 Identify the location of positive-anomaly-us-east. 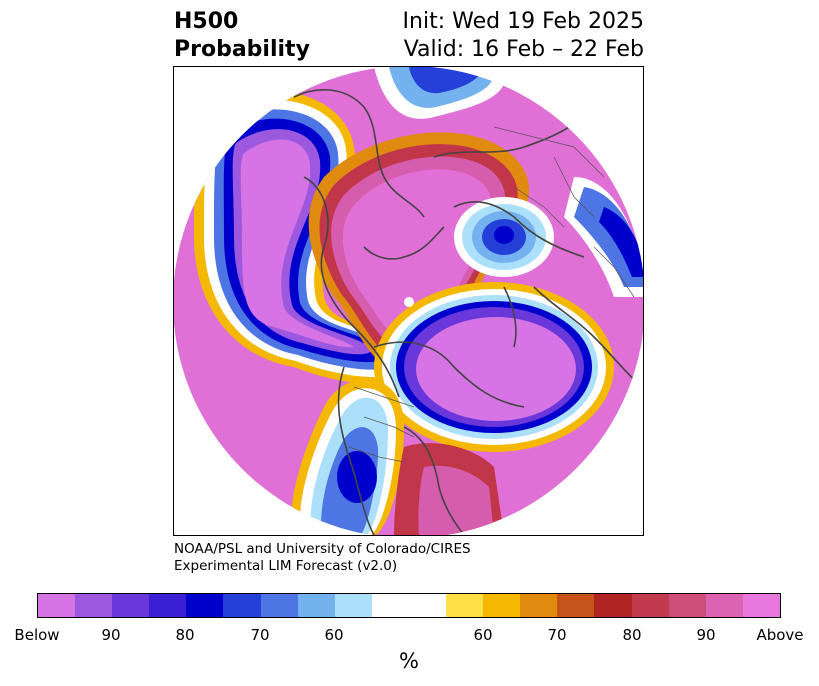
(449, 489).